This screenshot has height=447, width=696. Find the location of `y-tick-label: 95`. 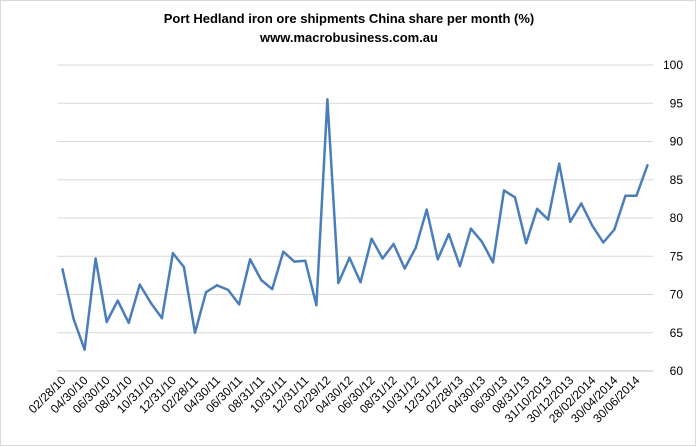

y-tick-label: 95 is located at coordinates (677, 103).